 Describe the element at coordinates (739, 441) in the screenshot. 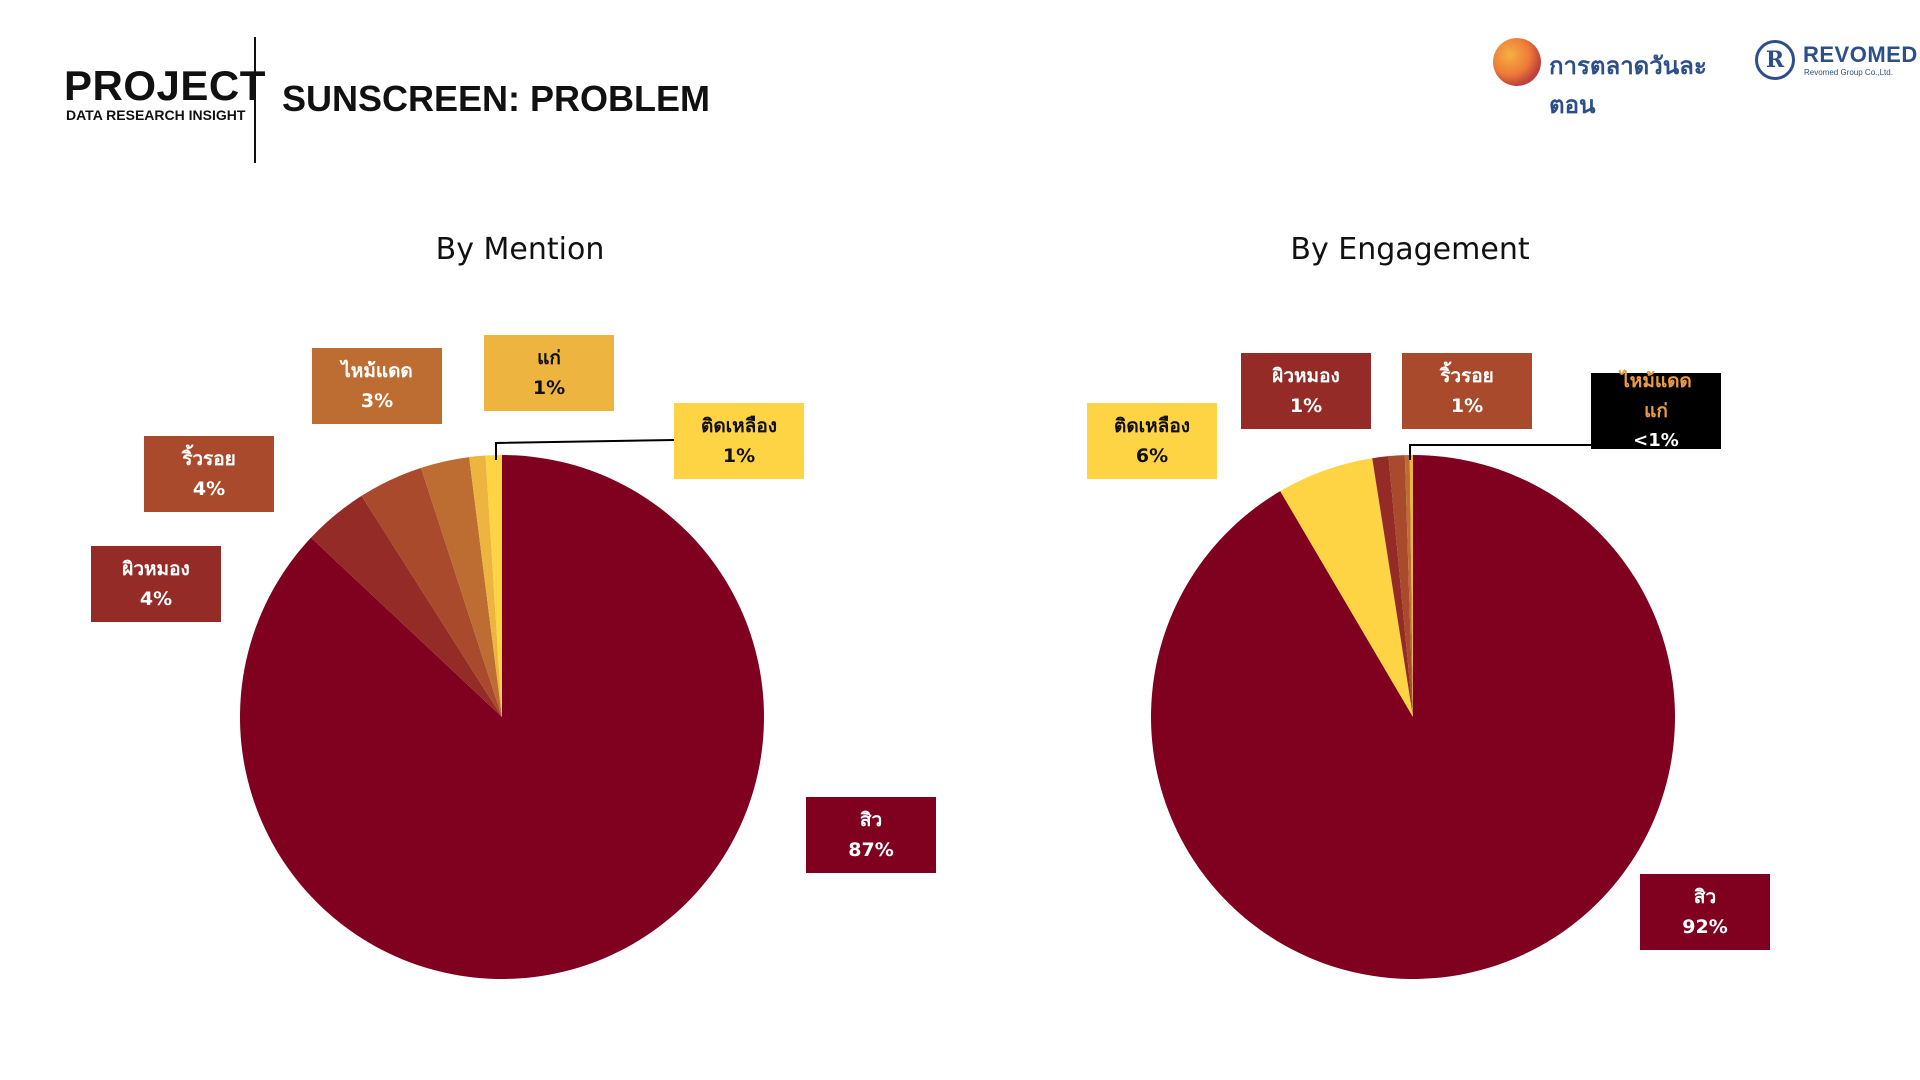

I see `label-mention-5: ติดเหลือง 1%` at that location.